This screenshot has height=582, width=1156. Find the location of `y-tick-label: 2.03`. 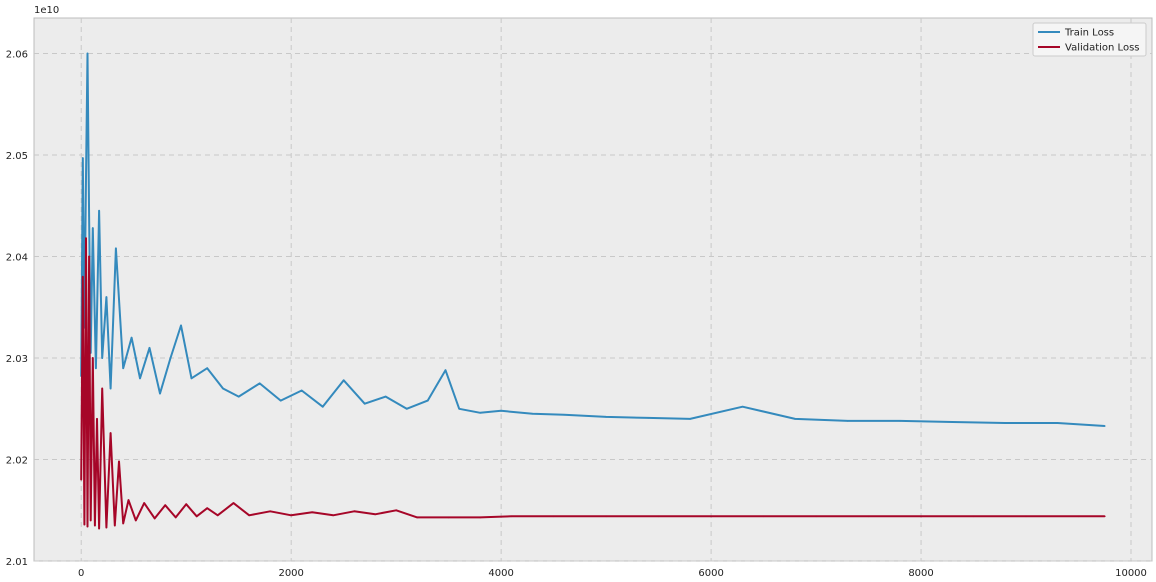

y-tick-label: 2.03 is located at coordinates (17, 359).